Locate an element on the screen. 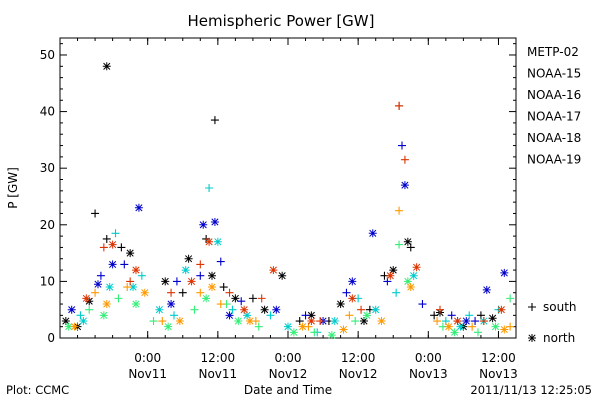  plot-credit: Plot: CCMC is located at coordinates (37, 390).